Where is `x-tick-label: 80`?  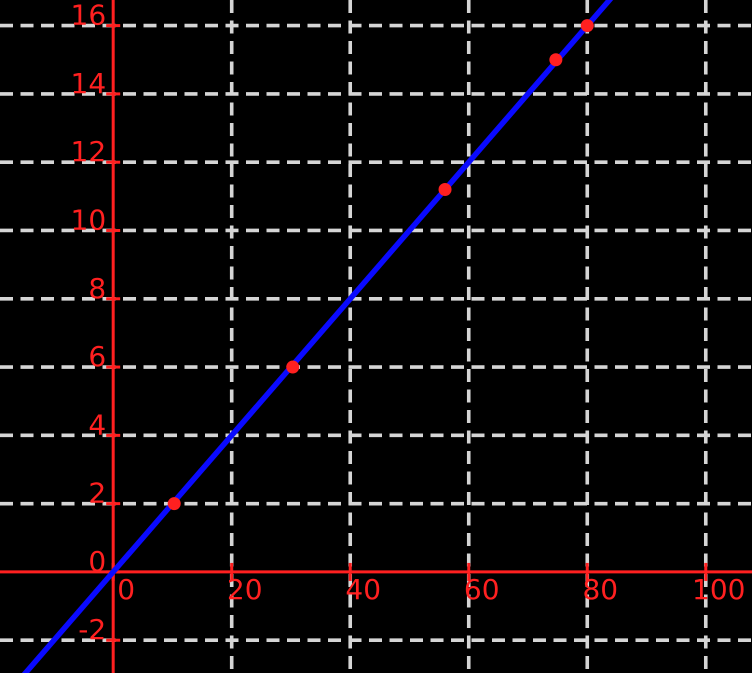
x-tick-label: 80 is located at coordinates (600, 589).